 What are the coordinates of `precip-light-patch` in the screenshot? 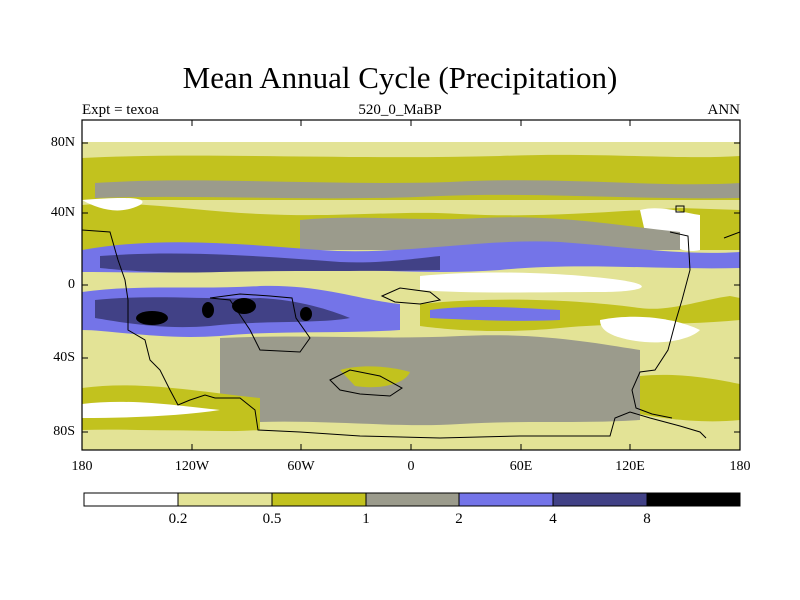 It's located at (126, 365).